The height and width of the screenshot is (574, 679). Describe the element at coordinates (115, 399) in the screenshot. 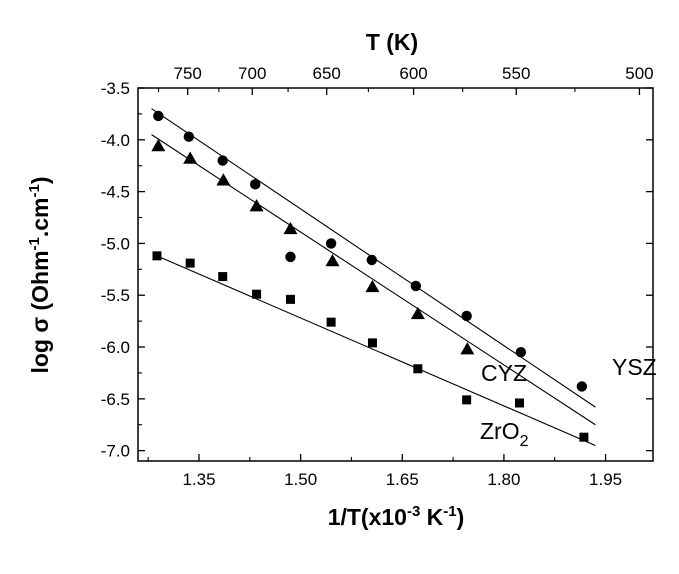

I see `y-tick-label: -6.5` at that location.